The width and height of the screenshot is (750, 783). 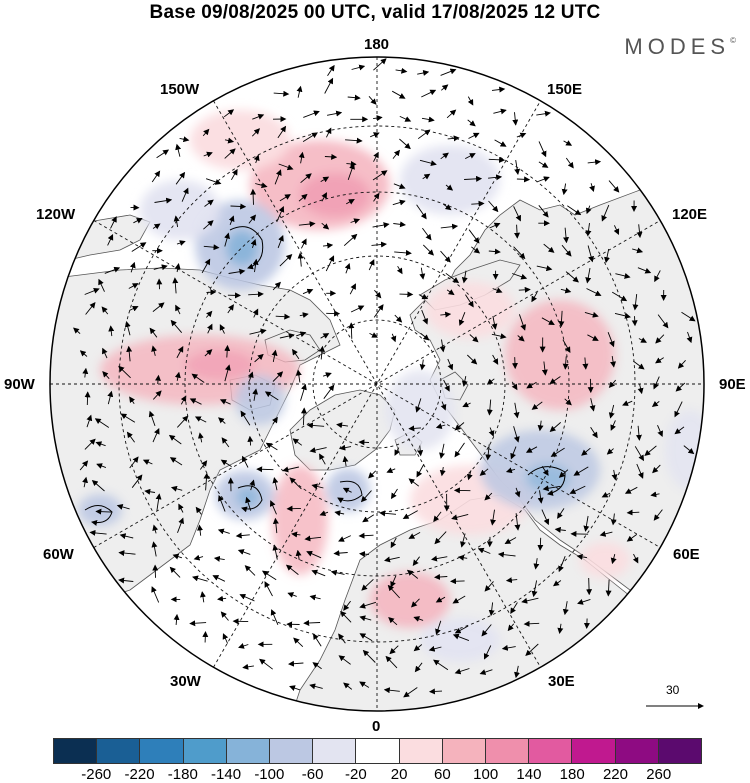 What do you see at coordinates (733, 40) in the screenshot?
I see `brand-mark: ©` at bounding box center [733, 40].